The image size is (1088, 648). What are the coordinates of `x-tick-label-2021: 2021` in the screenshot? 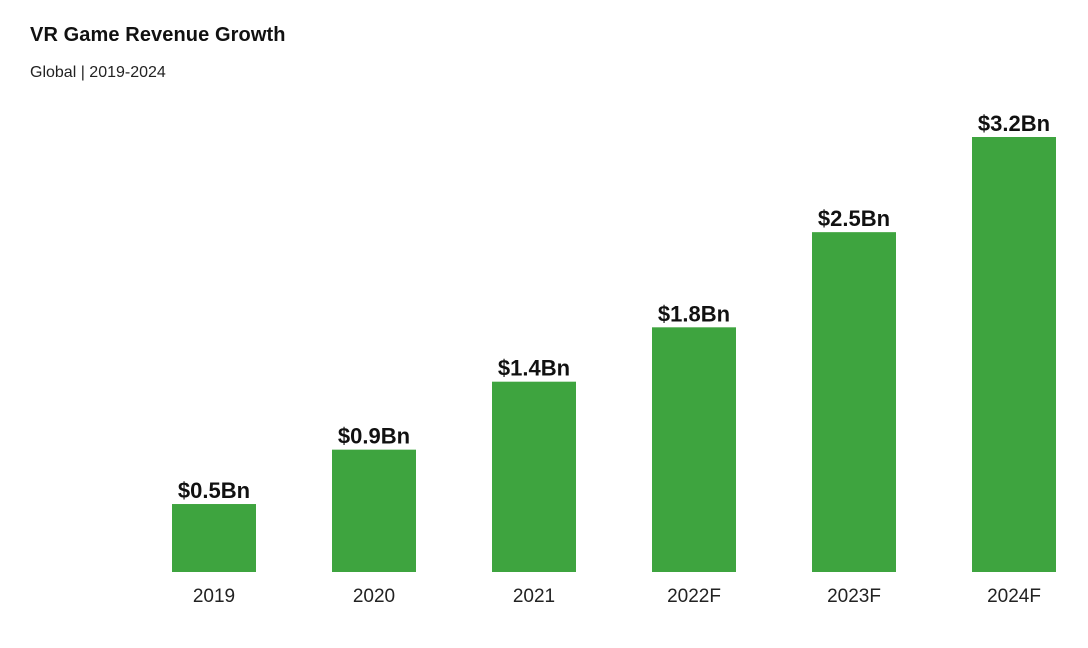 It's located at (534, 596).